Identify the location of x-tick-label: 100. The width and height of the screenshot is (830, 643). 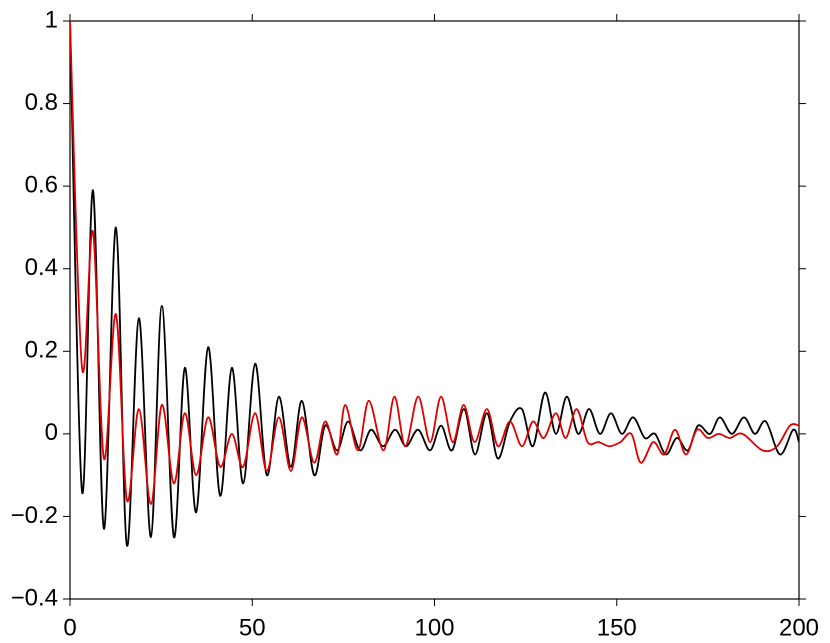
(434, 626).